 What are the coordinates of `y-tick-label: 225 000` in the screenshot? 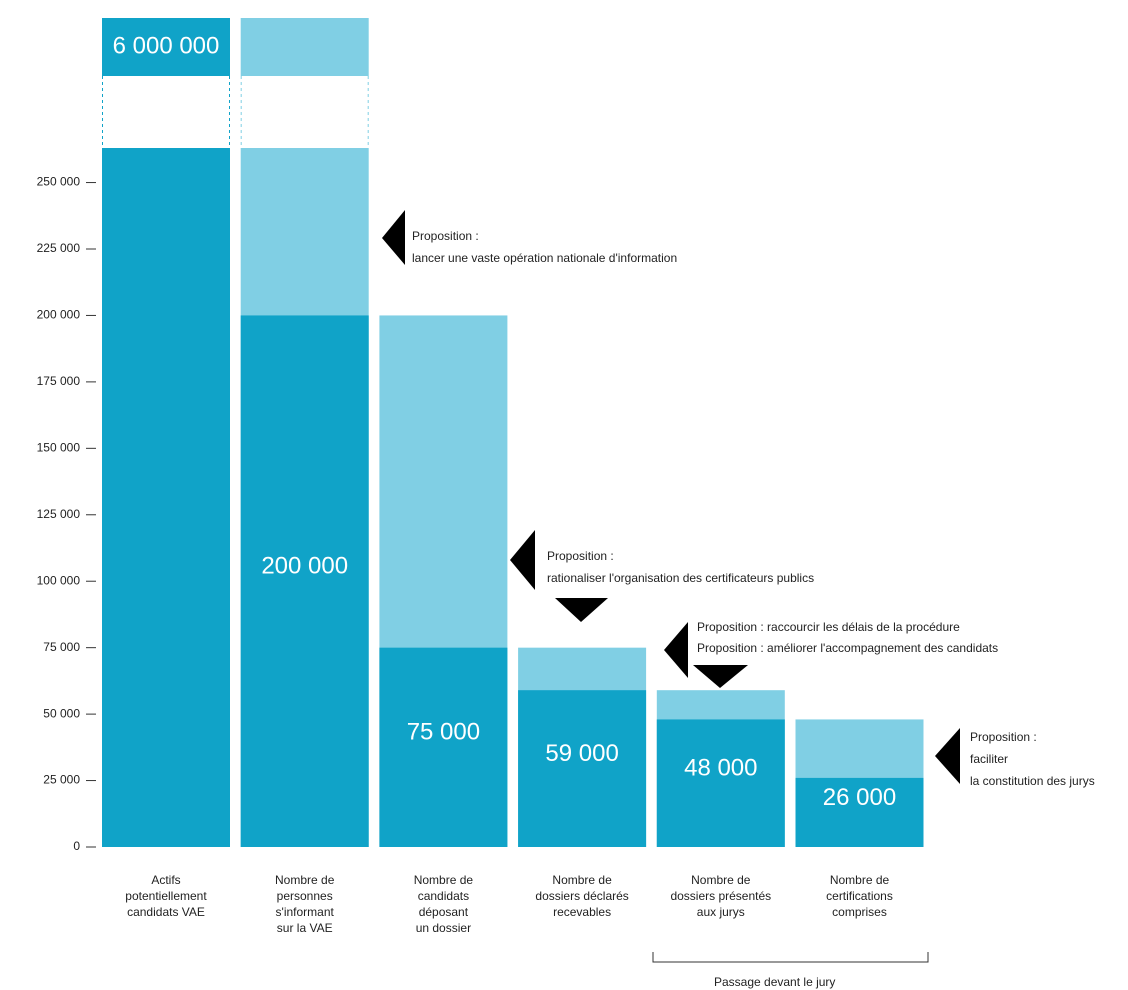 It's located at (59, 248).